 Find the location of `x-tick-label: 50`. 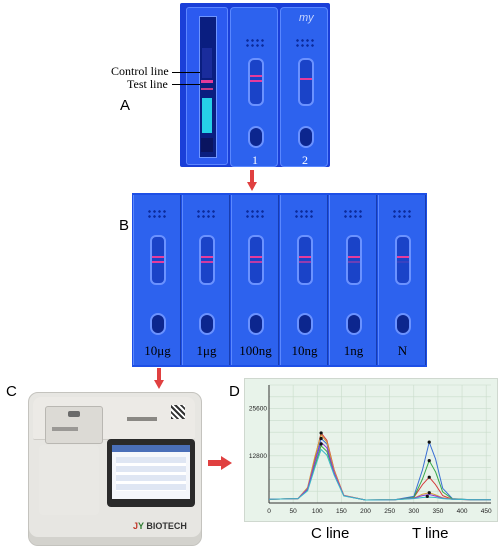

x-tick-label: 50 is located at coordinates (294, 511).